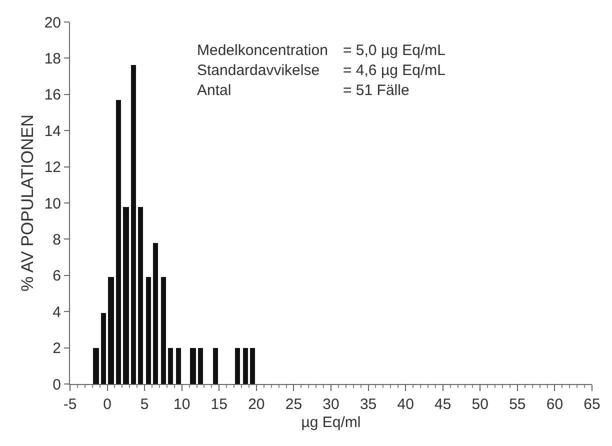 The width and height of the screenshot is (612, 446). I want to click on y-tick-label: 8, so click(56, 239).